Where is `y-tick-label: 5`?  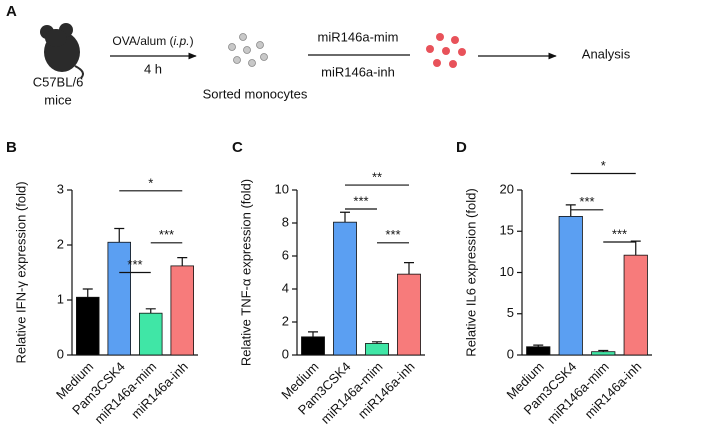
y-tick-label: 5 is located at coordinates (510, 312).